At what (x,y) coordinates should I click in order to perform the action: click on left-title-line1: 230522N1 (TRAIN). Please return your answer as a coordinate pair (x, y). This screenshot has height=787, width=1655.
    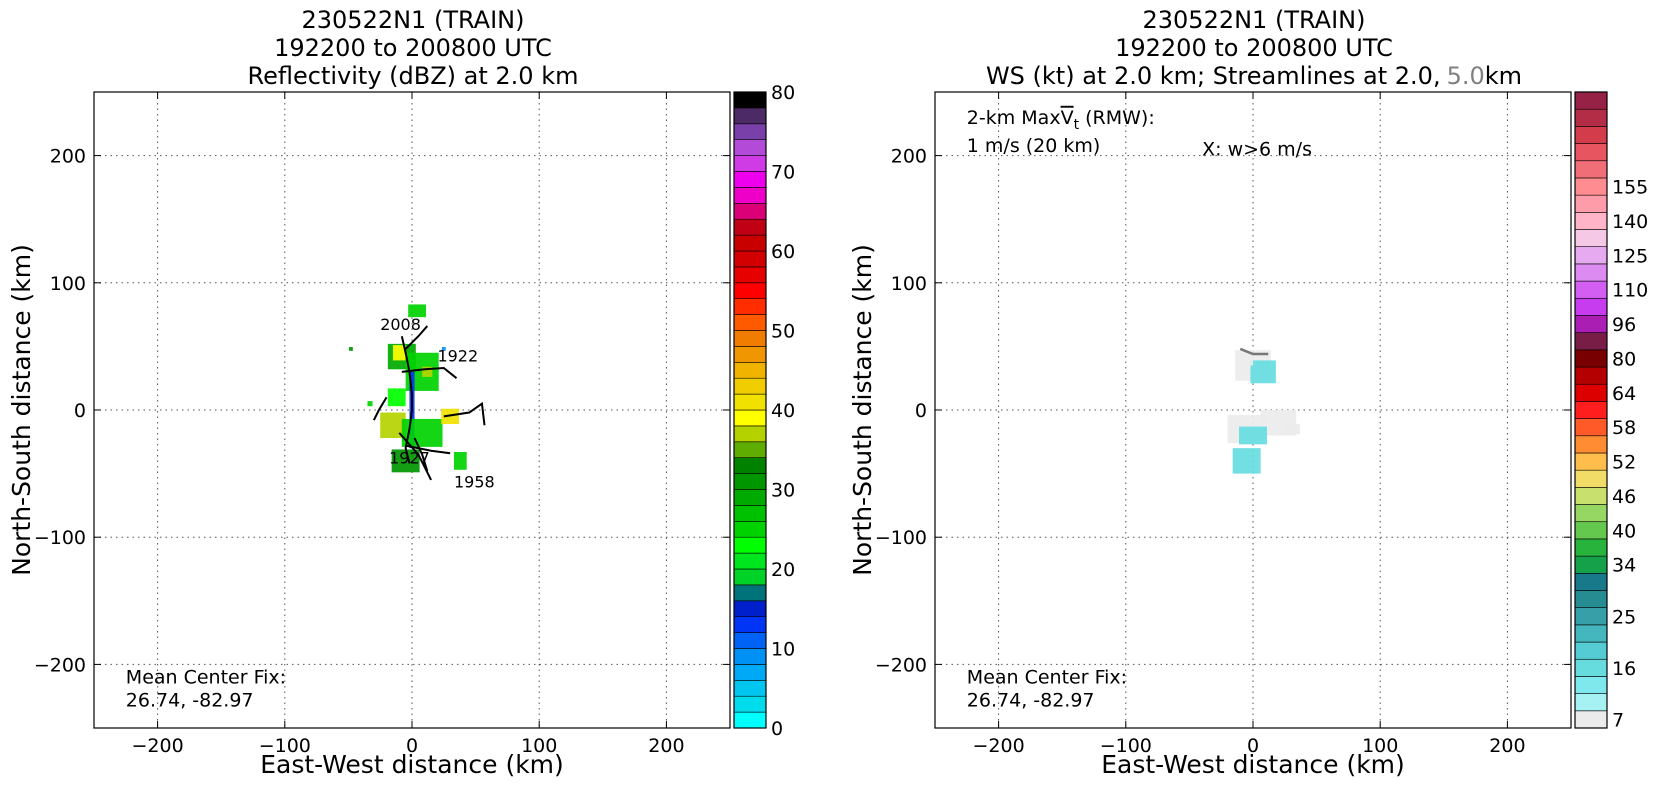
    Looking at the image, I should click on (412, 20).